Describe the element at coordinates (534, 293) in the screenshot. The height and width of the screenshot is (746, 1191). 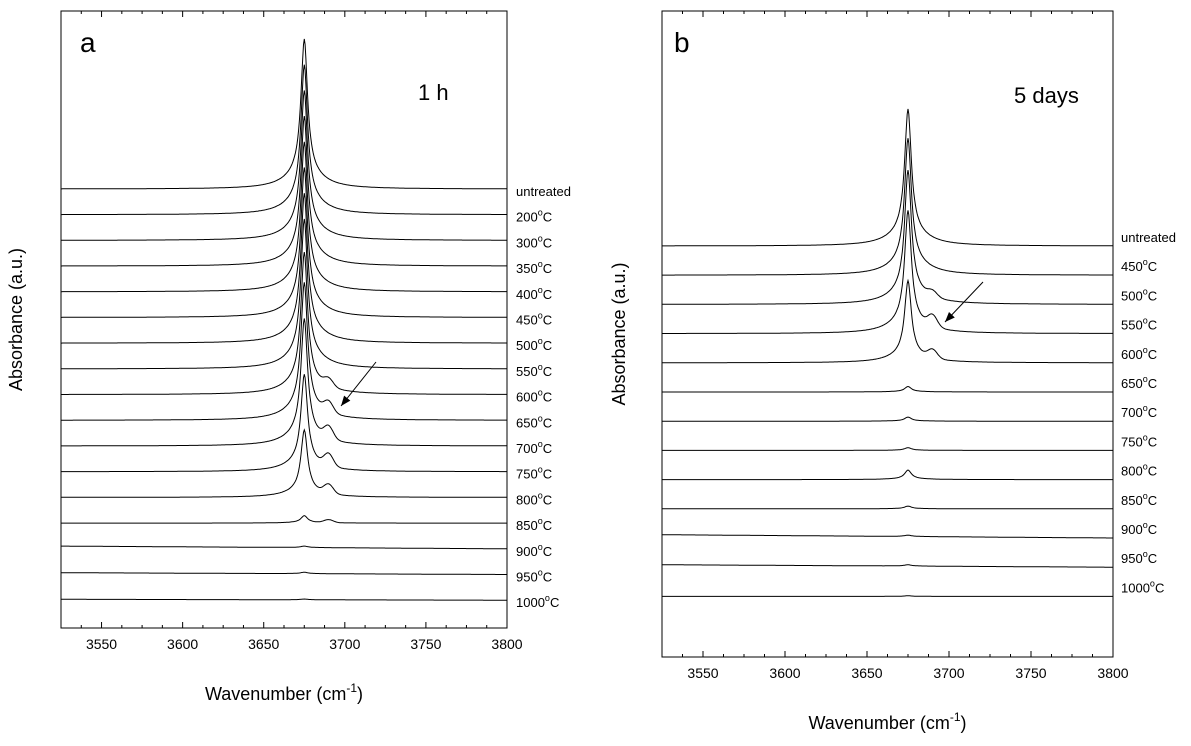
I see `series-label: 400oC` at that location.